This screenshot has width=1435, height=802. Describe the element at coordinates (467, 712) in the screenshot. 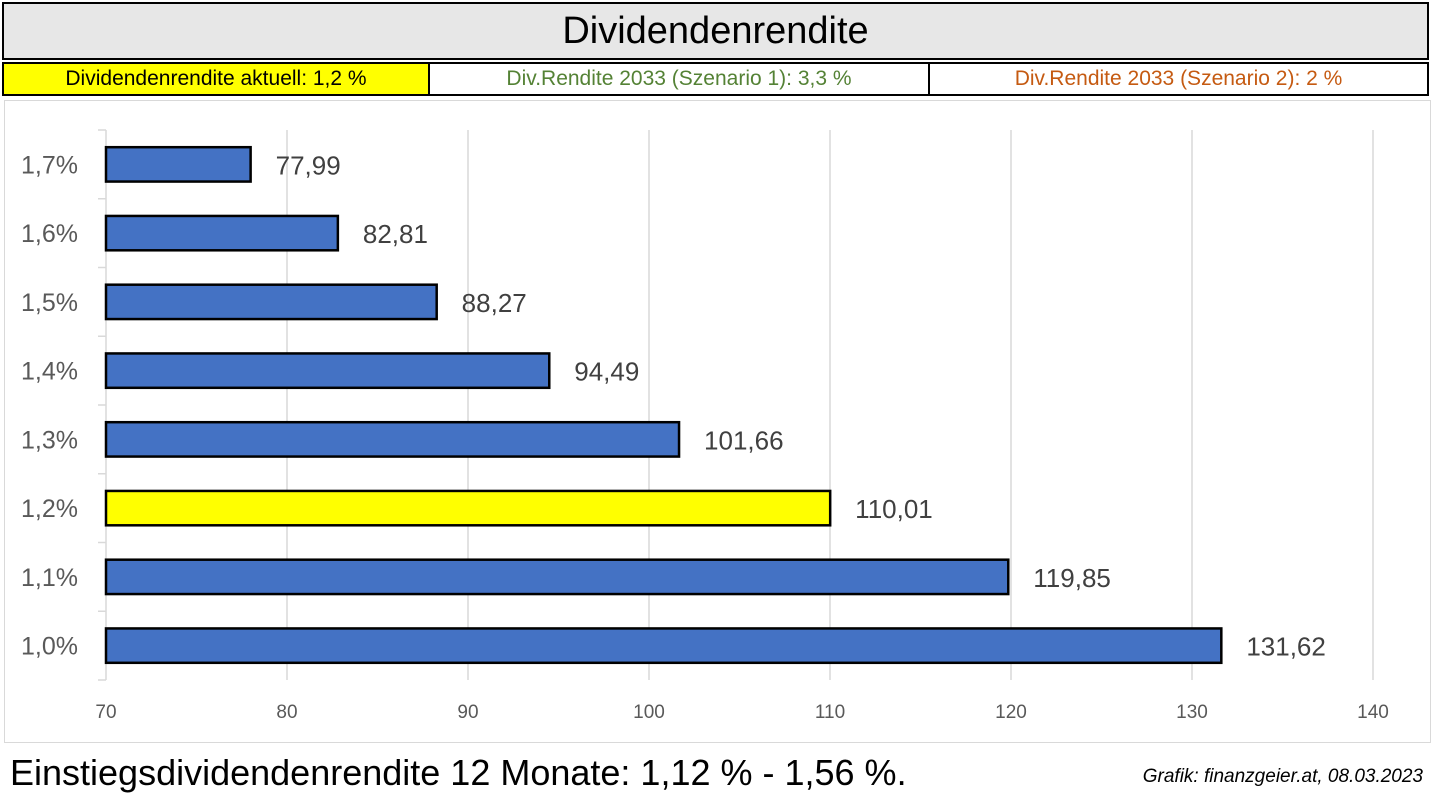

I see `x-tick-label: 90` at that location.